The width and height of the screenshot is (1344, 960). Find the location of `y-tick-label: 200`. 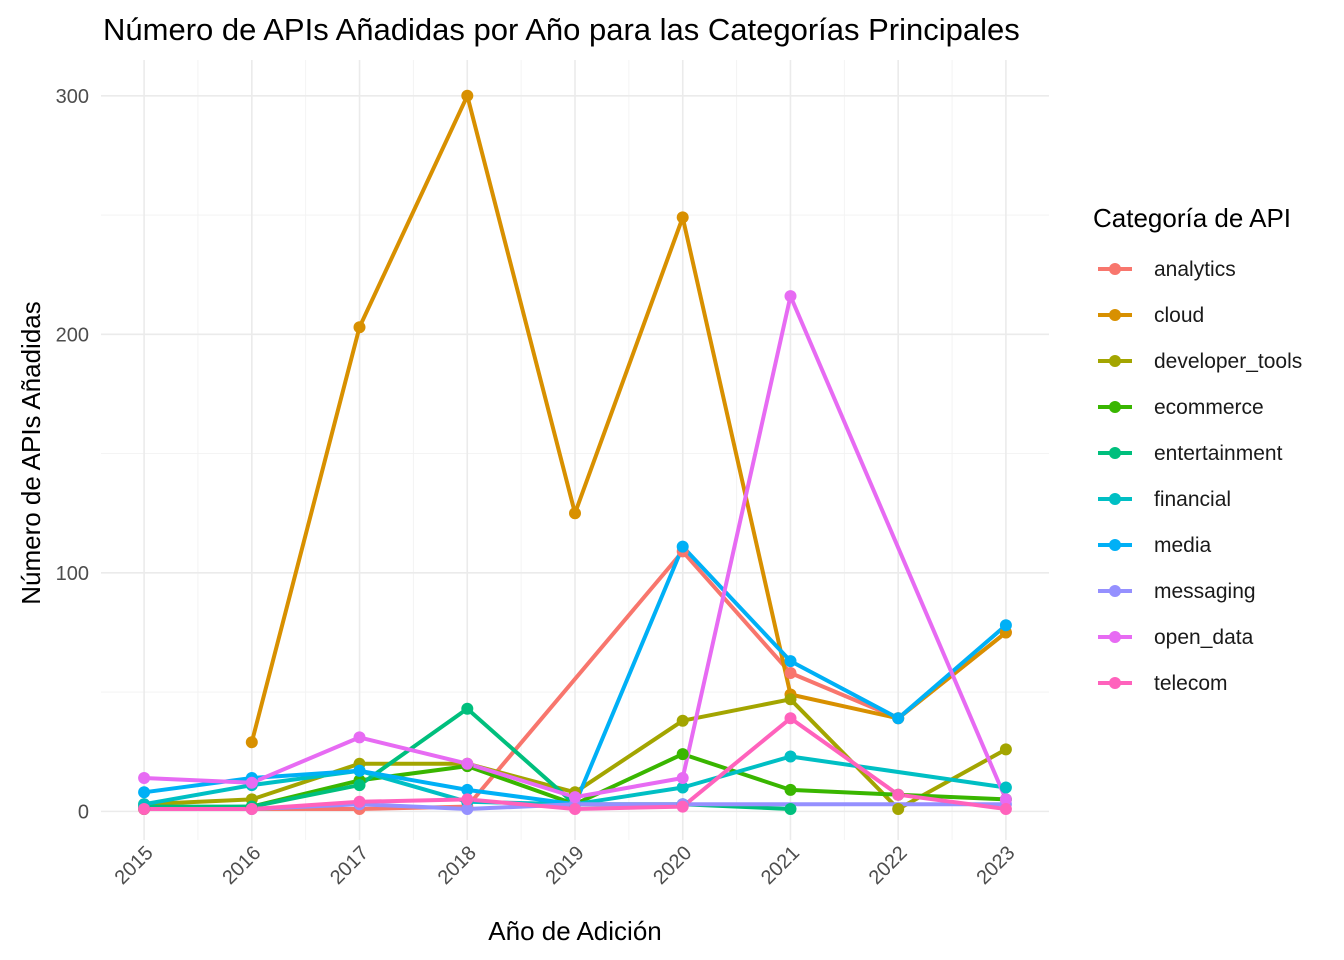

y-tick-label: 200 is located at coordinates (72, 335).